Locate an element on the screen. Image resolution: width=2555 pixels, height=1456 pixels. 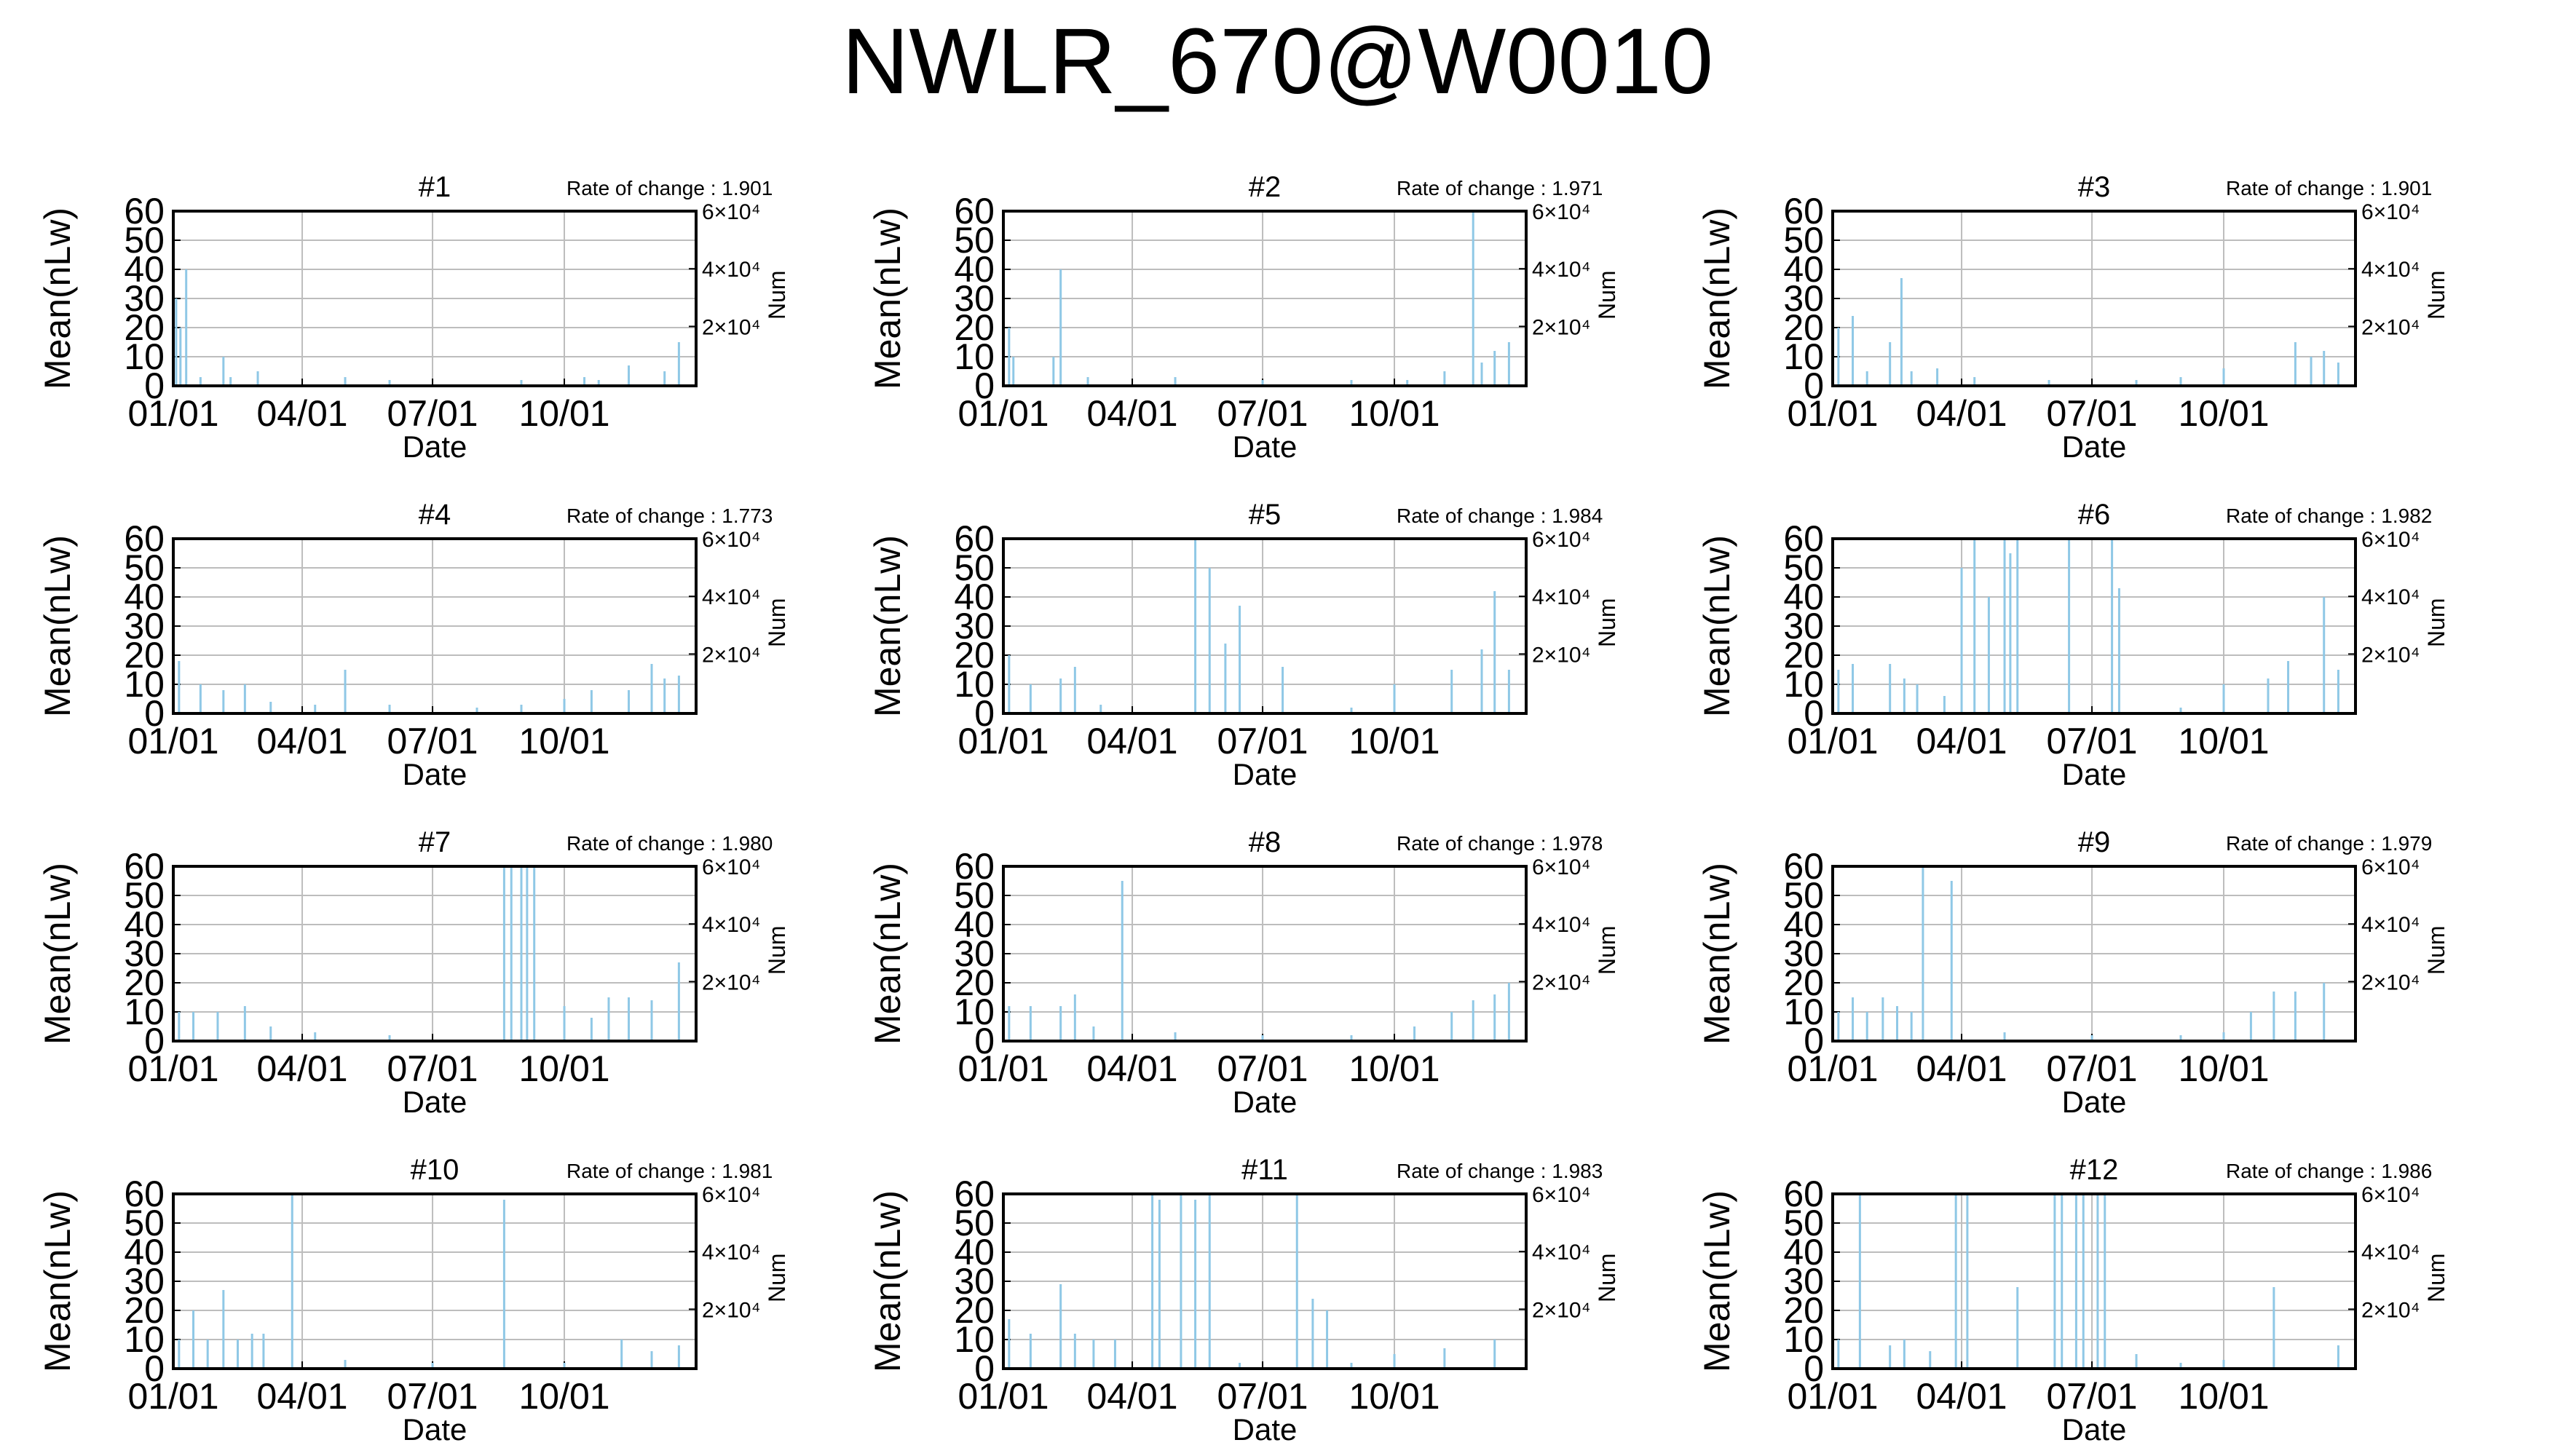
rate-of-change: Rate of change : 1.986 is located at coordinates (2329, 1171).